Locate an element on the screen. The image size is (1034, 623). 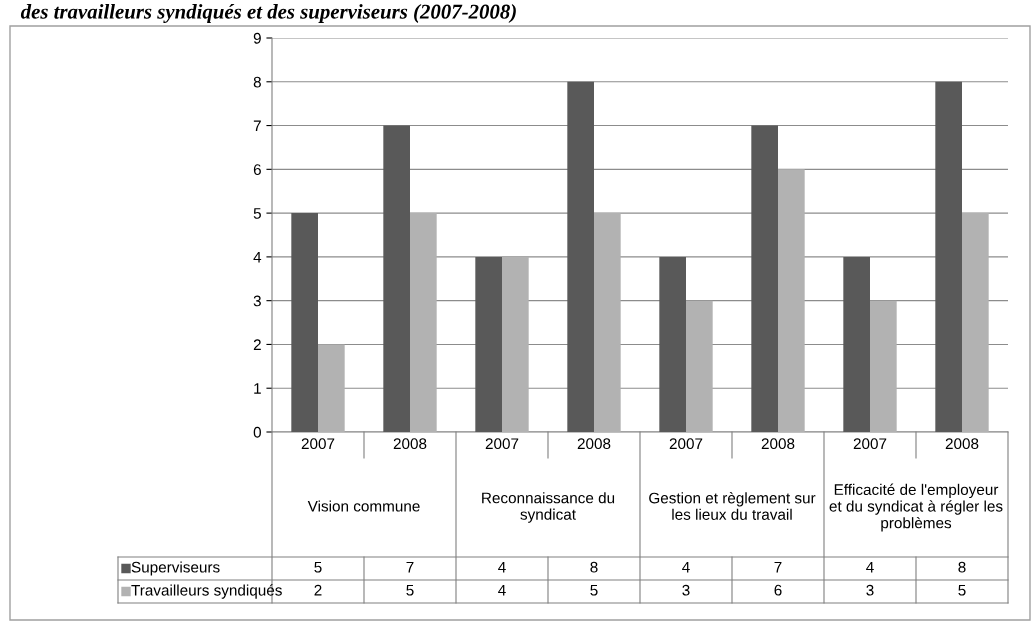
y-tick-label: 8 is located at coordinates (257, 82).